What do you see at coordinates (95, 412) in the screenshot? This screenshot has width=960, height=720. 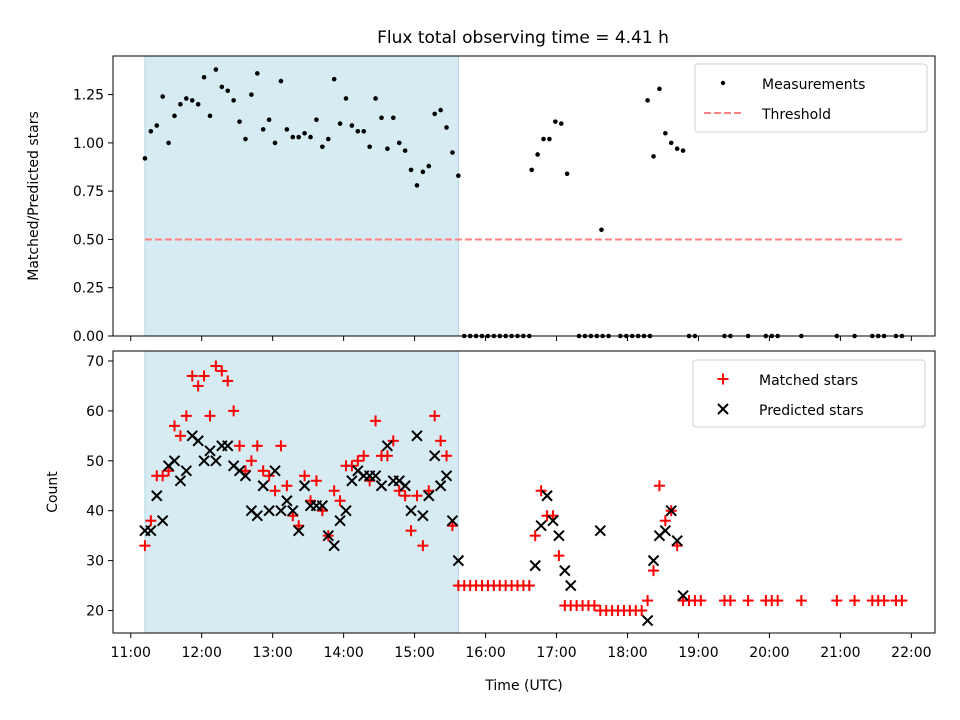 I see `bottom-ytick-label: 60` at bounding box center [95, 412].